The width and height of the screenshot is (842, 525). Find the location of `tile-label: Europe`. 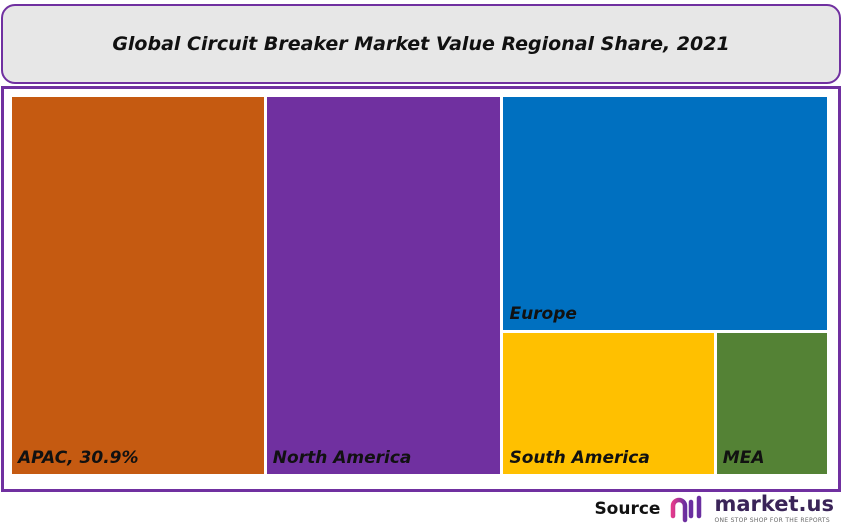

tile-label: Europe is located at coordinates (543, 314).